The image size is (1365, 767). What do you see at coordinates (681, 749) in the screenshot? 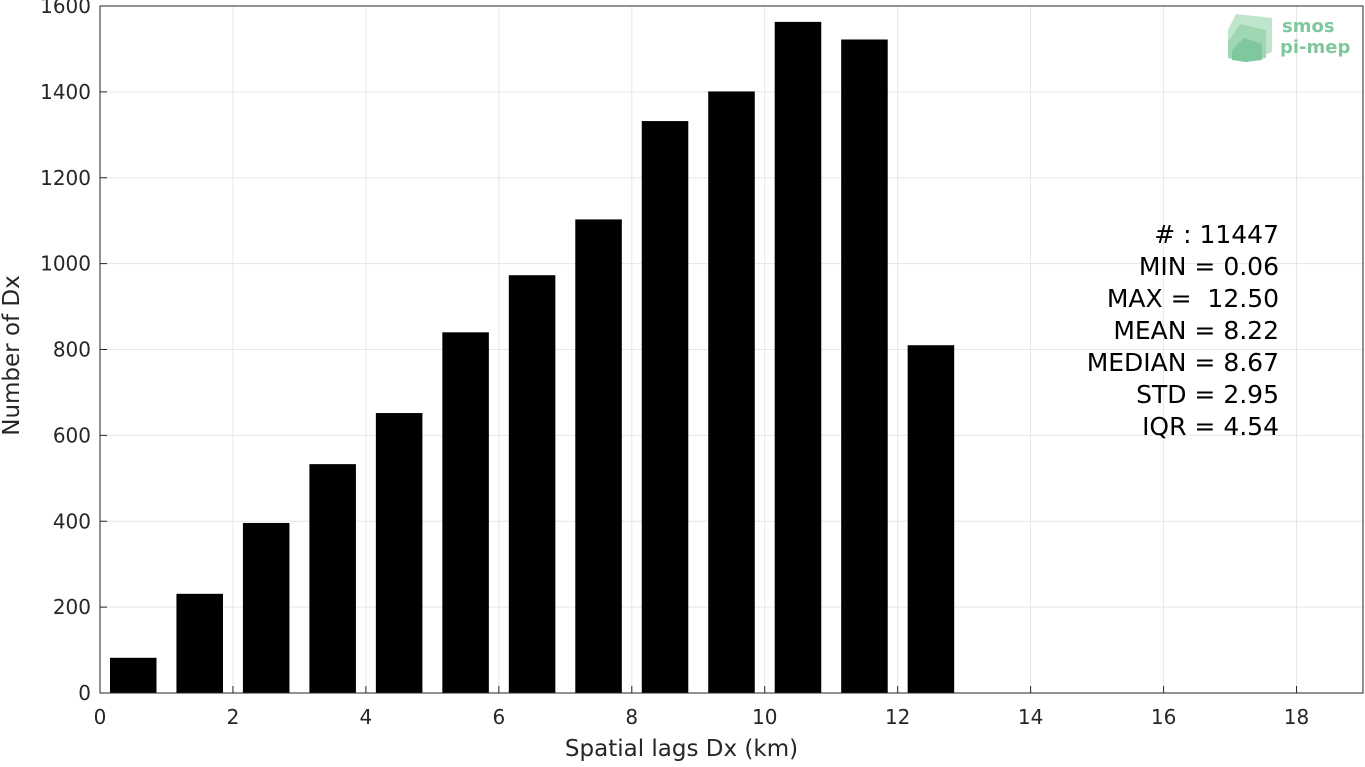
I see `x-axis-label: Spatial lags Dx (km)` at bounding box center [681, 749].